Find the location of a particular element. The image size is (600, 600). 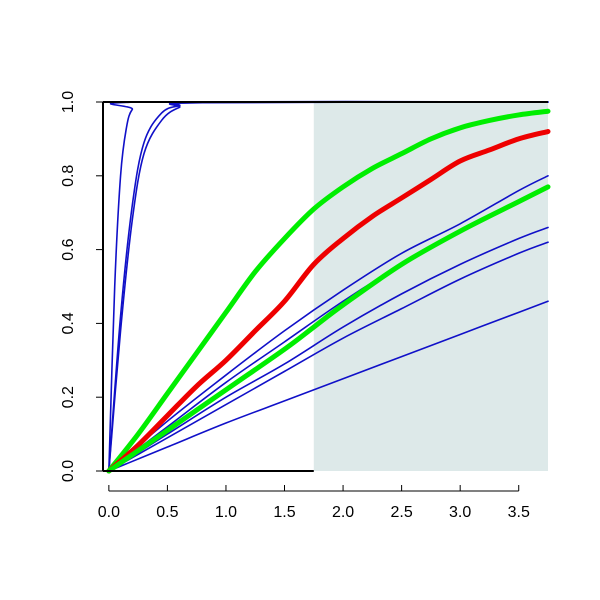

x-tick-label: 2.5 is located at coordinates (401, 512).